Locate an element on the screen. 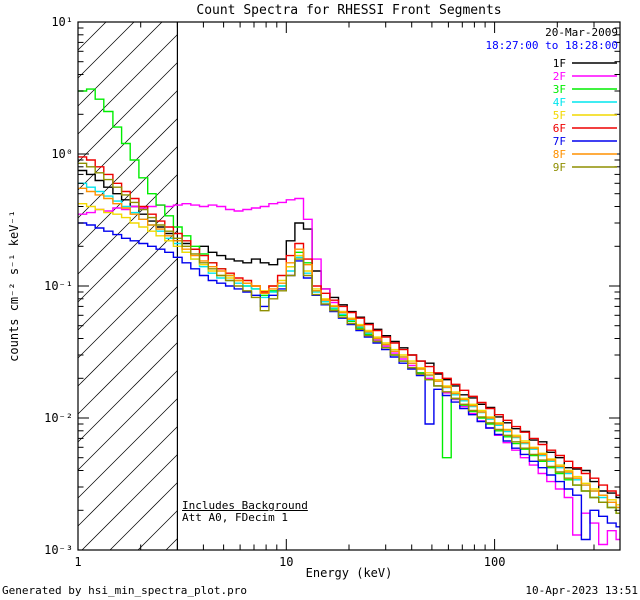  x-axis-label: Energy (keV) is located at coordinates (349, 573).